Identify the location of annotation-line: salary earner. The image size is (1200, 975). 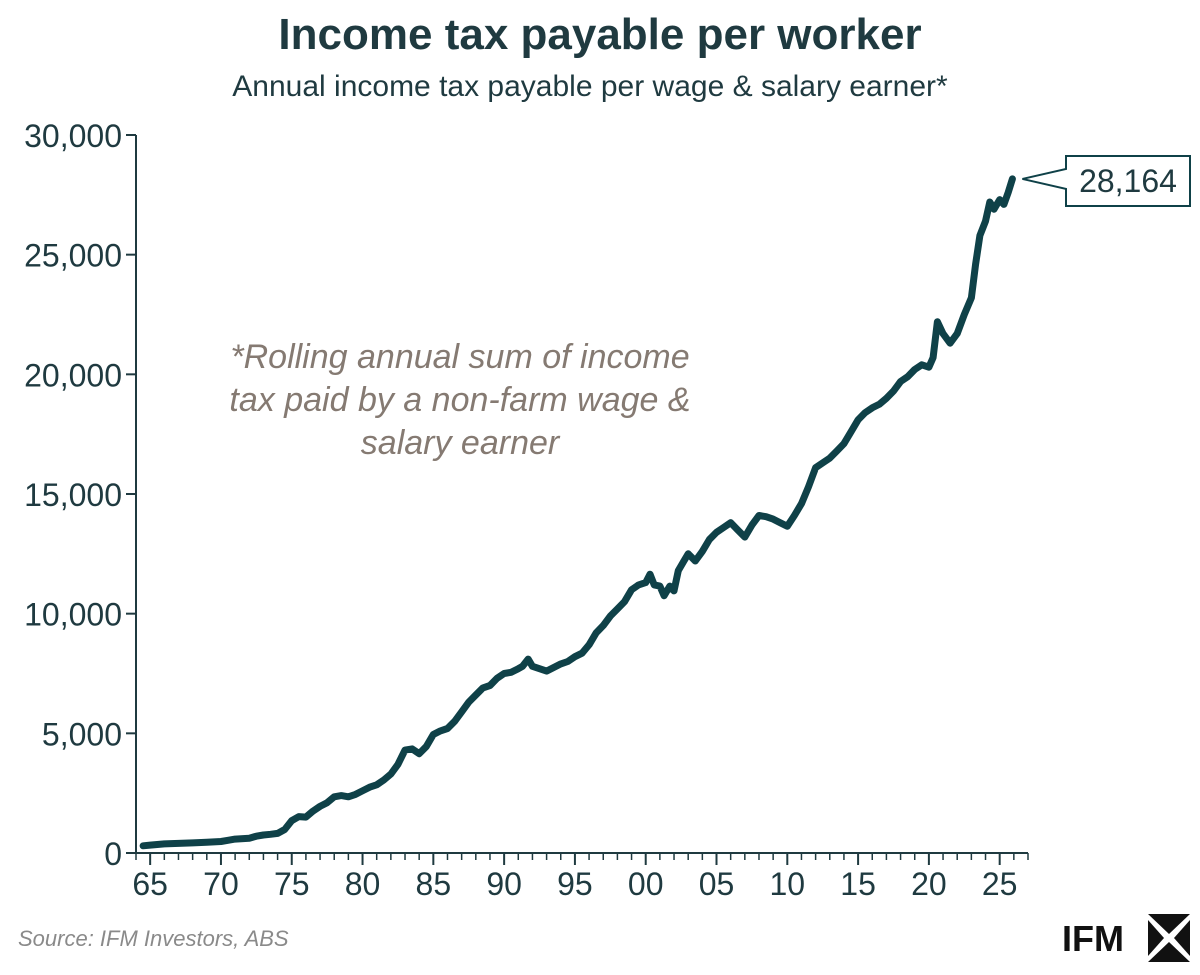
(461, 443).